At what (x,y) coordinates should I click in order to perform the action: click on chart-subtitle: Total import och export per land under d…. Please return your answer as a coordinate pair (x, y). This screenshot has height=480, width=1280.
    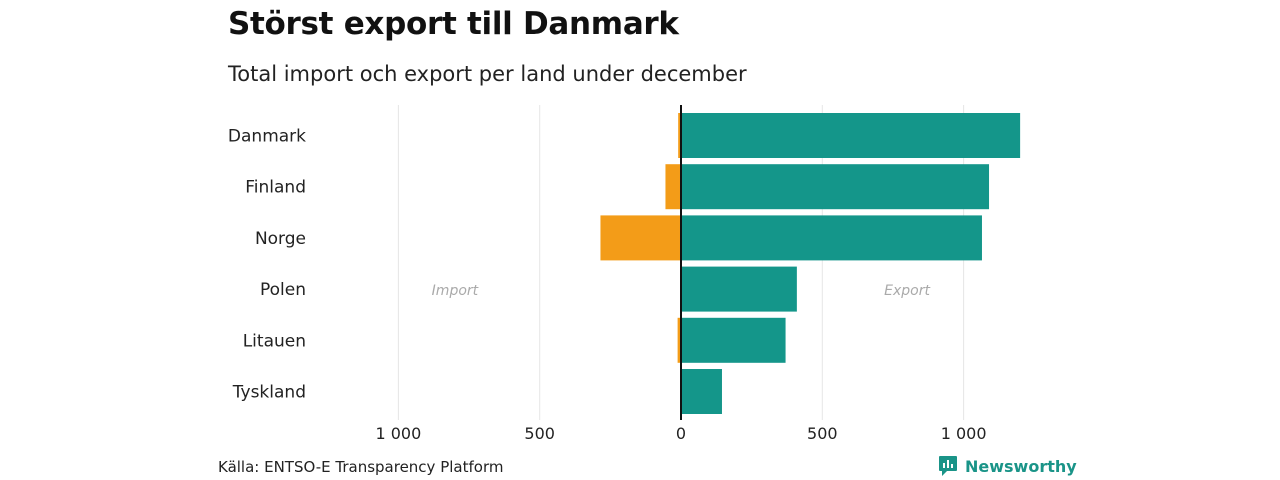
    Looking at the image, I should click on (487, 74).